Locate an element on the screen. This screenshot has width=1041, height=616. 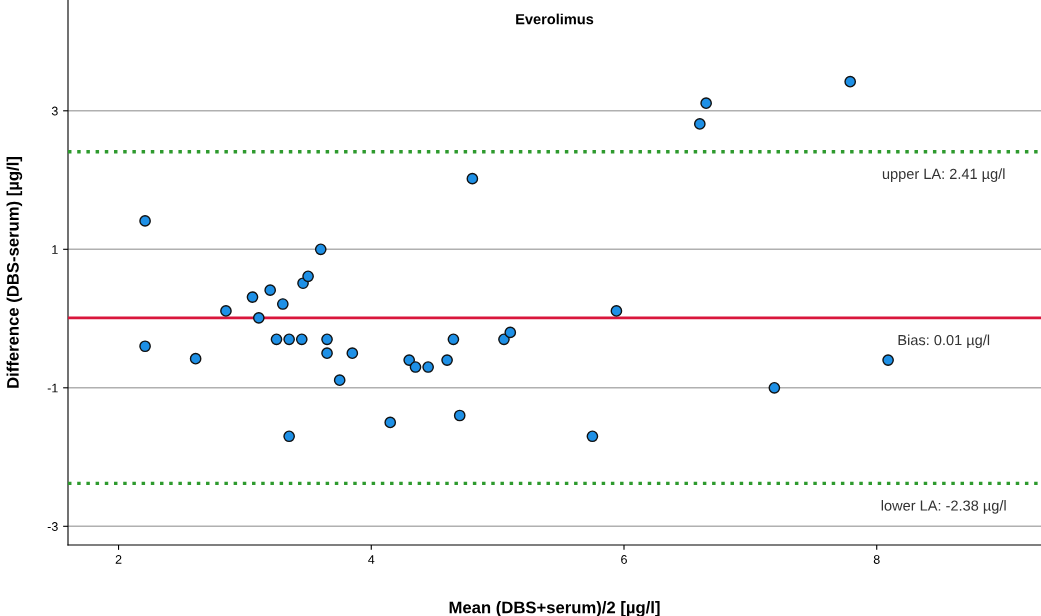
ref-line-label: lower LA: -2.38 µg/l is located at coordinates (943, 507).